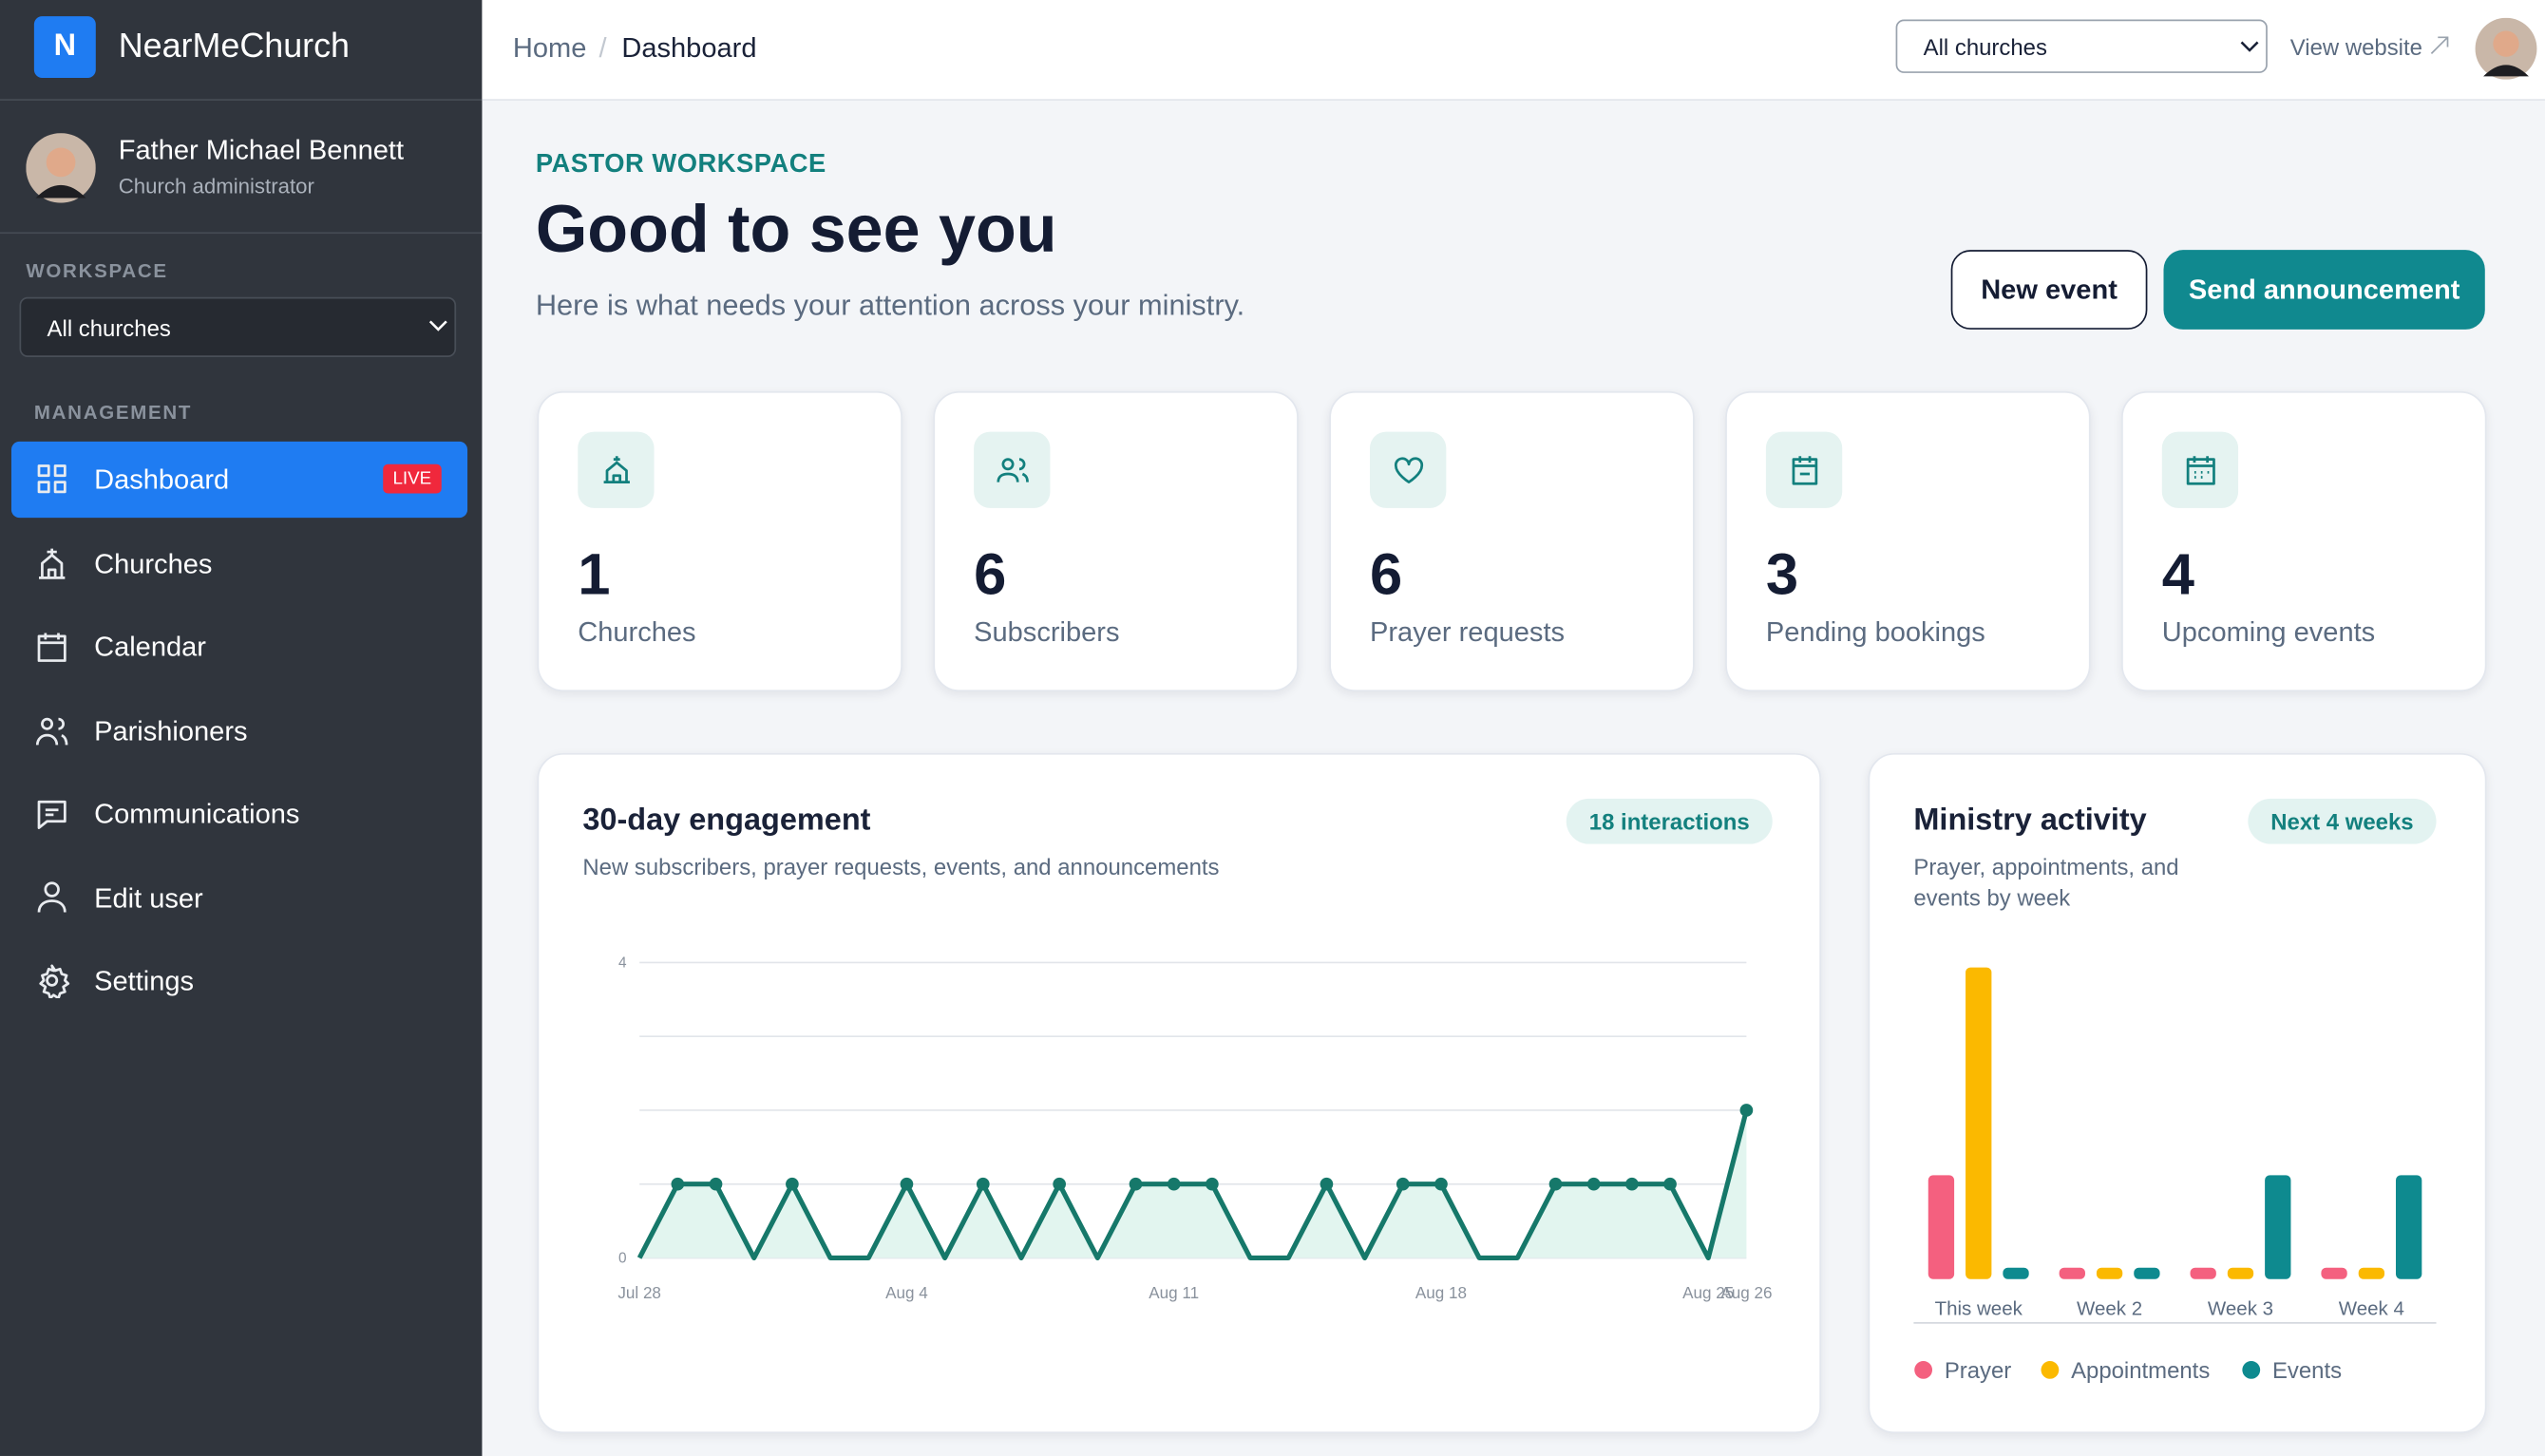 This screenshot has height=1456, width=2545. I want to click on stat-label: Prayer requests, so click(1468, 632).